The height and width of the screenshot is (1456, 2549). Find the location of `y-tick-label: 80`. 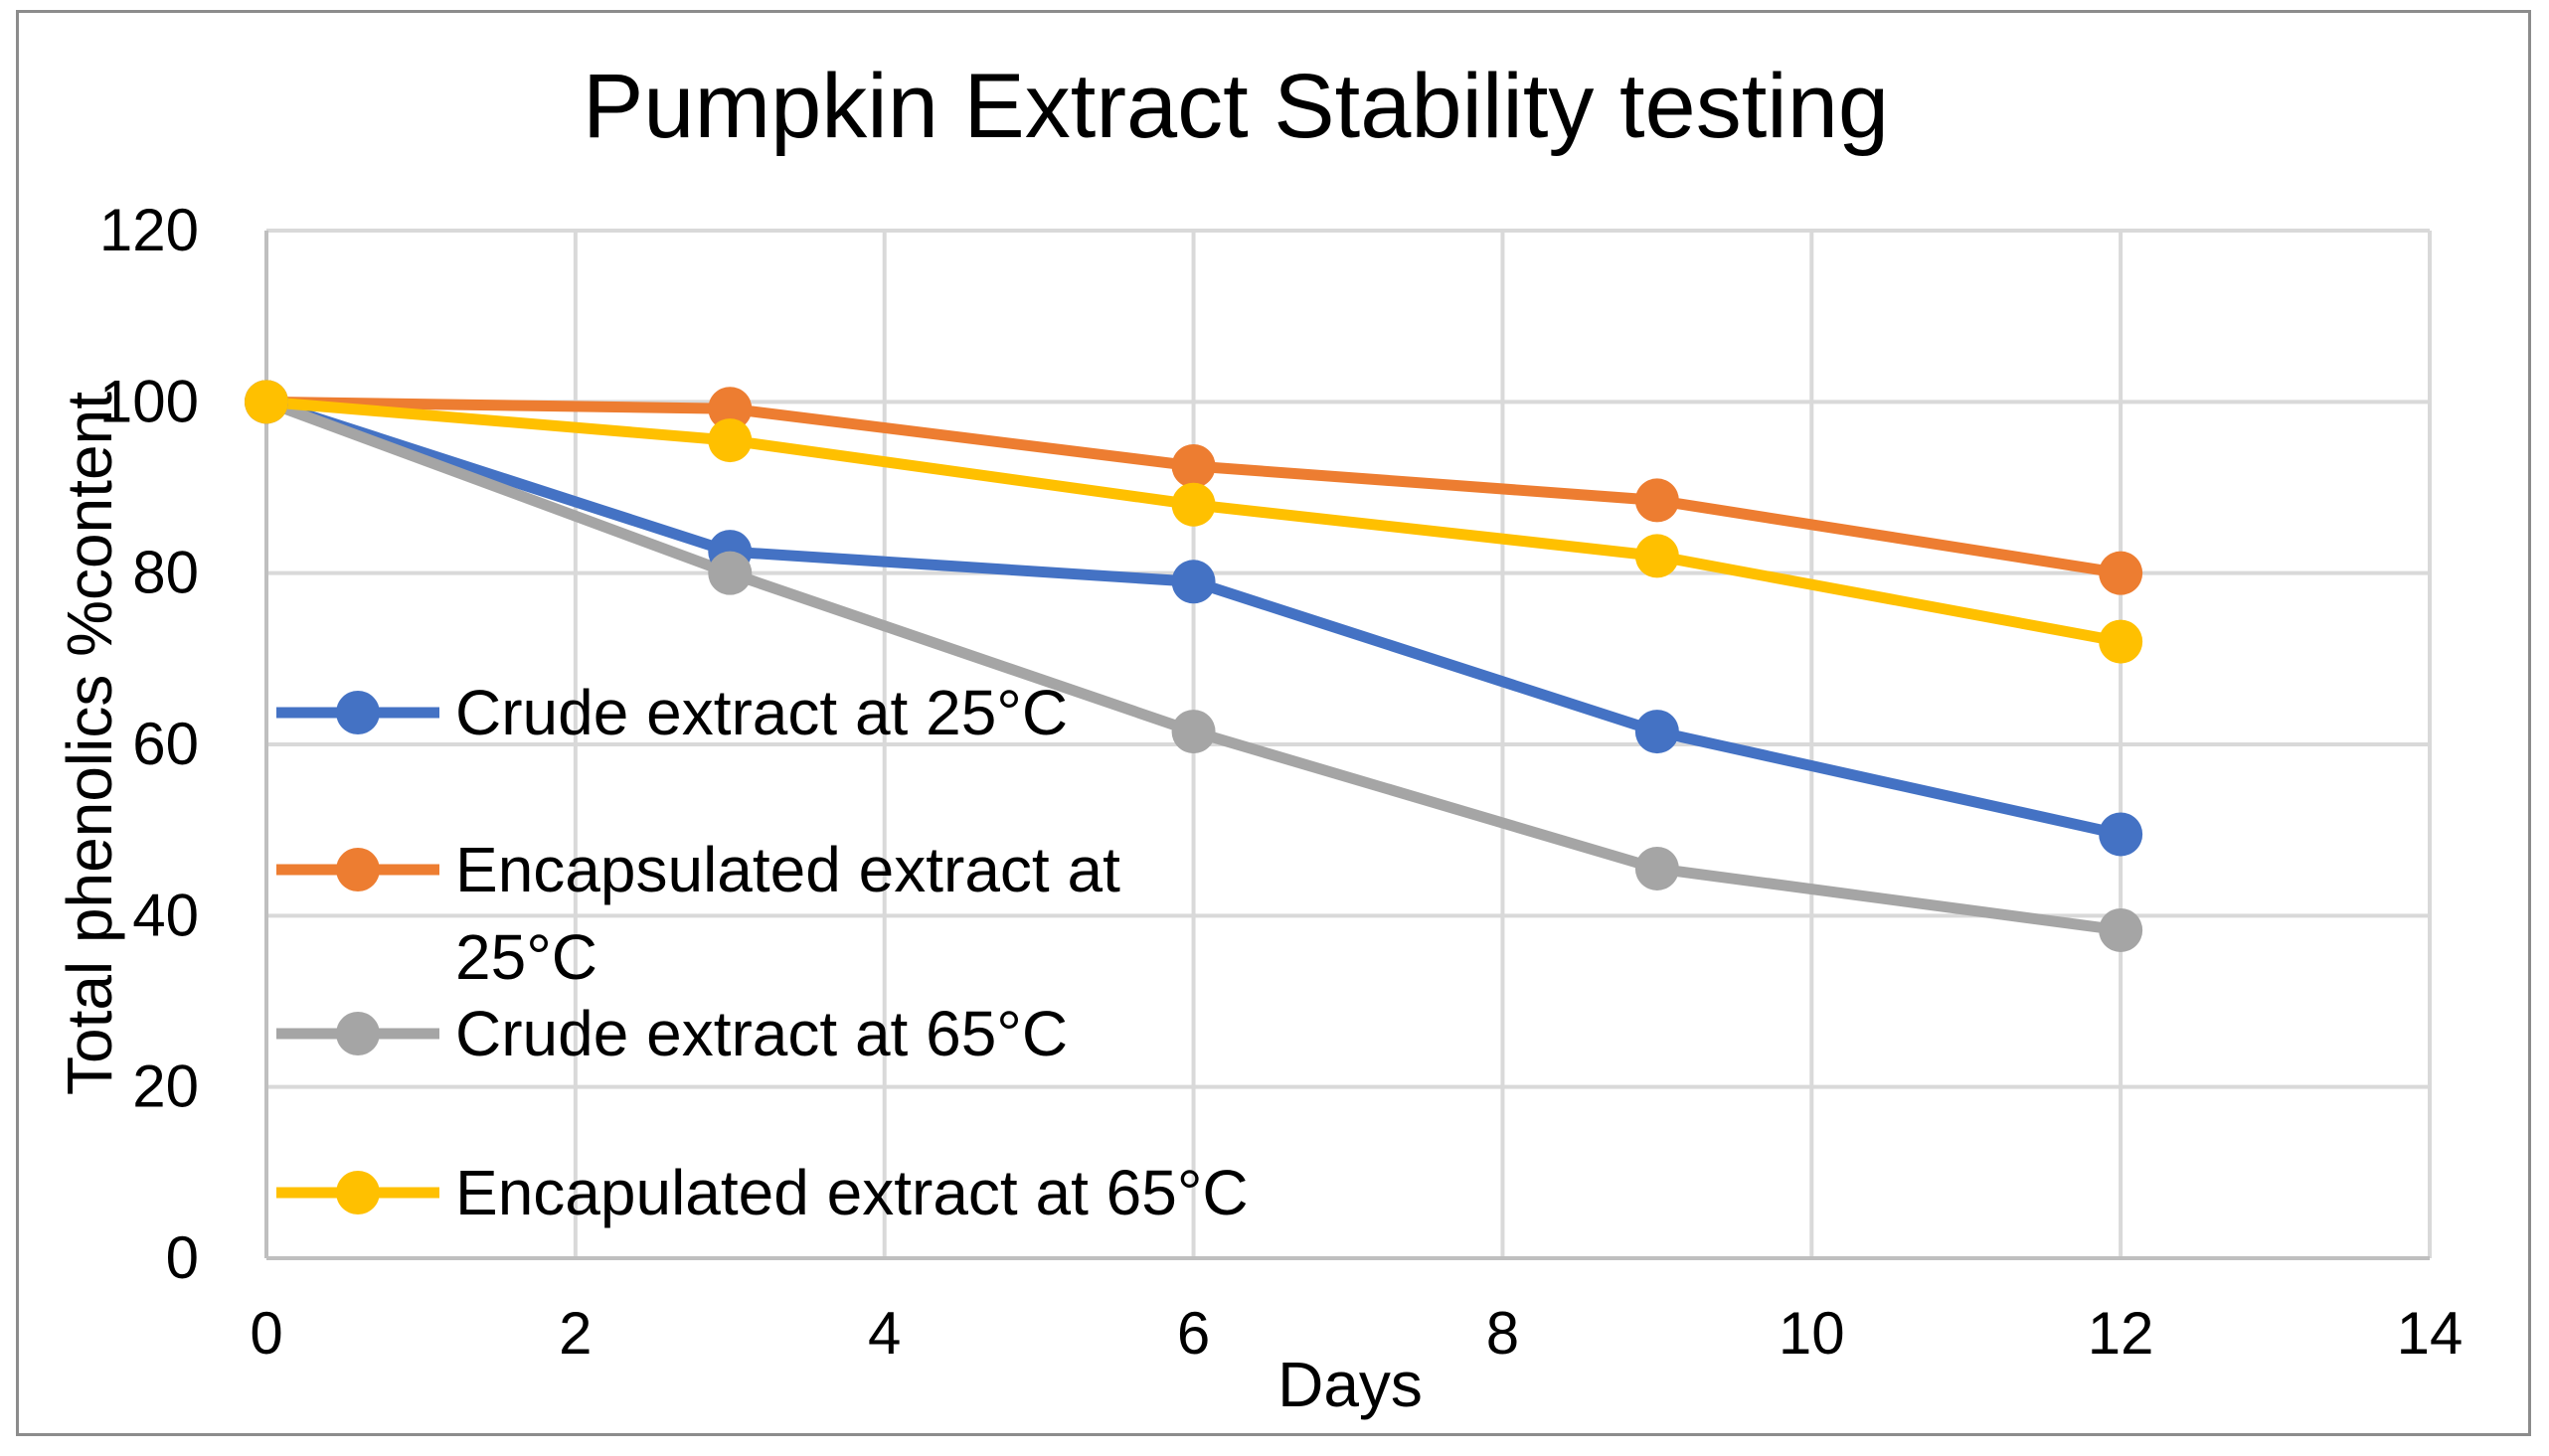

y-tick-label: 80 is located at coordinates (165, 573).